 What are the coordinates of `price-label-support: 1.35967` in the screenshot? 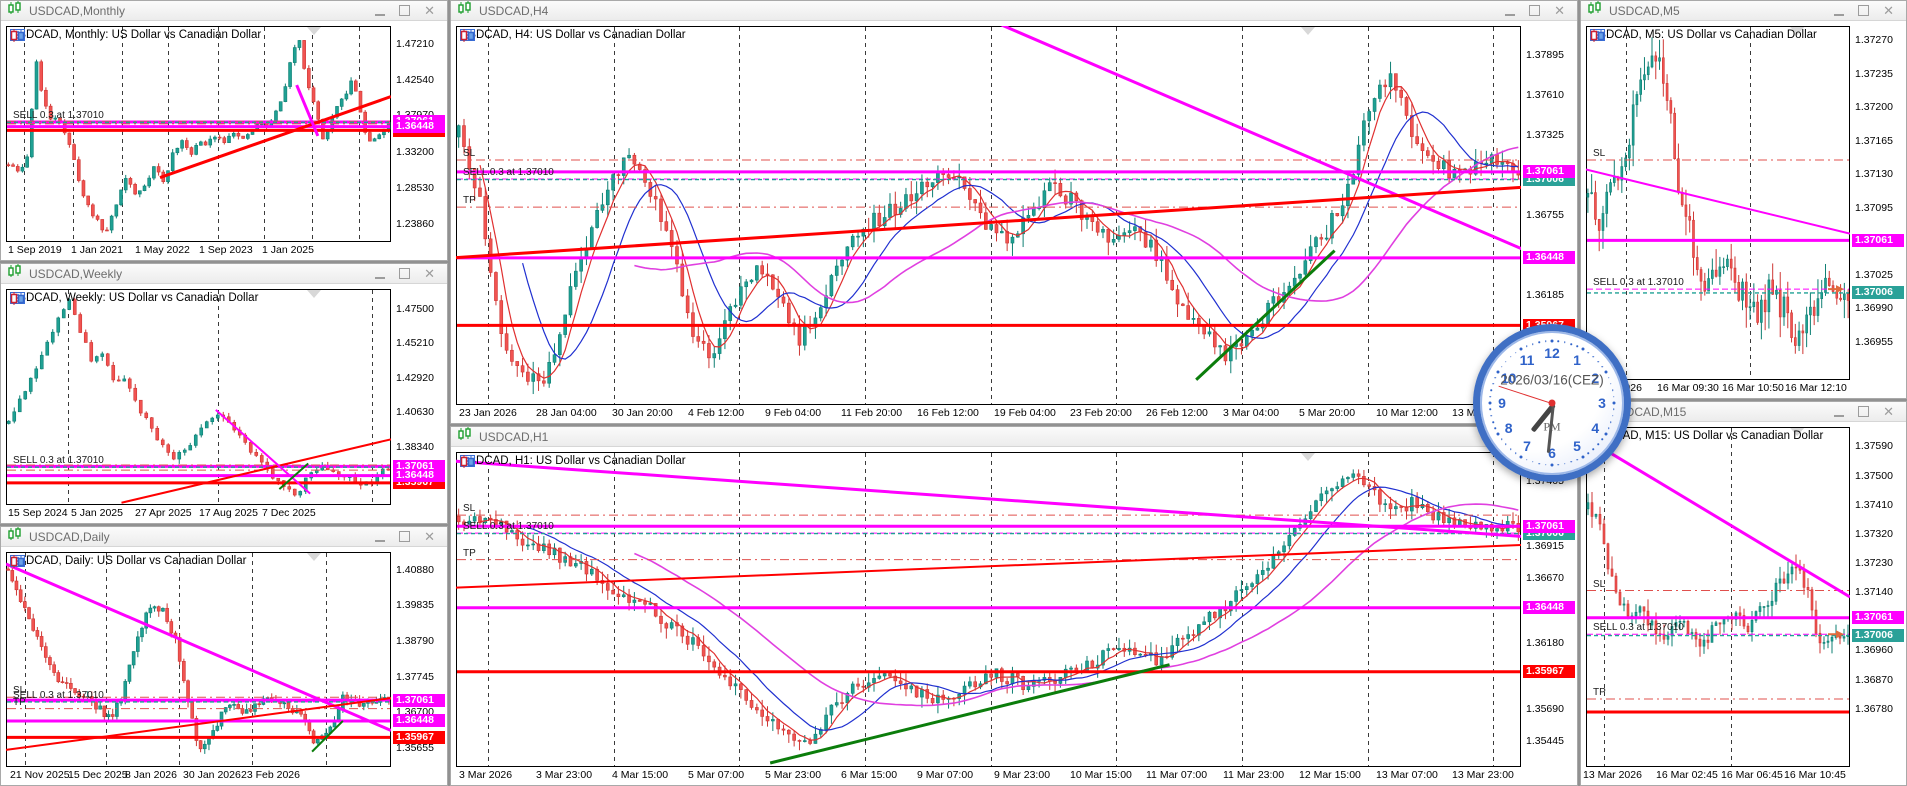 It's located at (1549, 672).